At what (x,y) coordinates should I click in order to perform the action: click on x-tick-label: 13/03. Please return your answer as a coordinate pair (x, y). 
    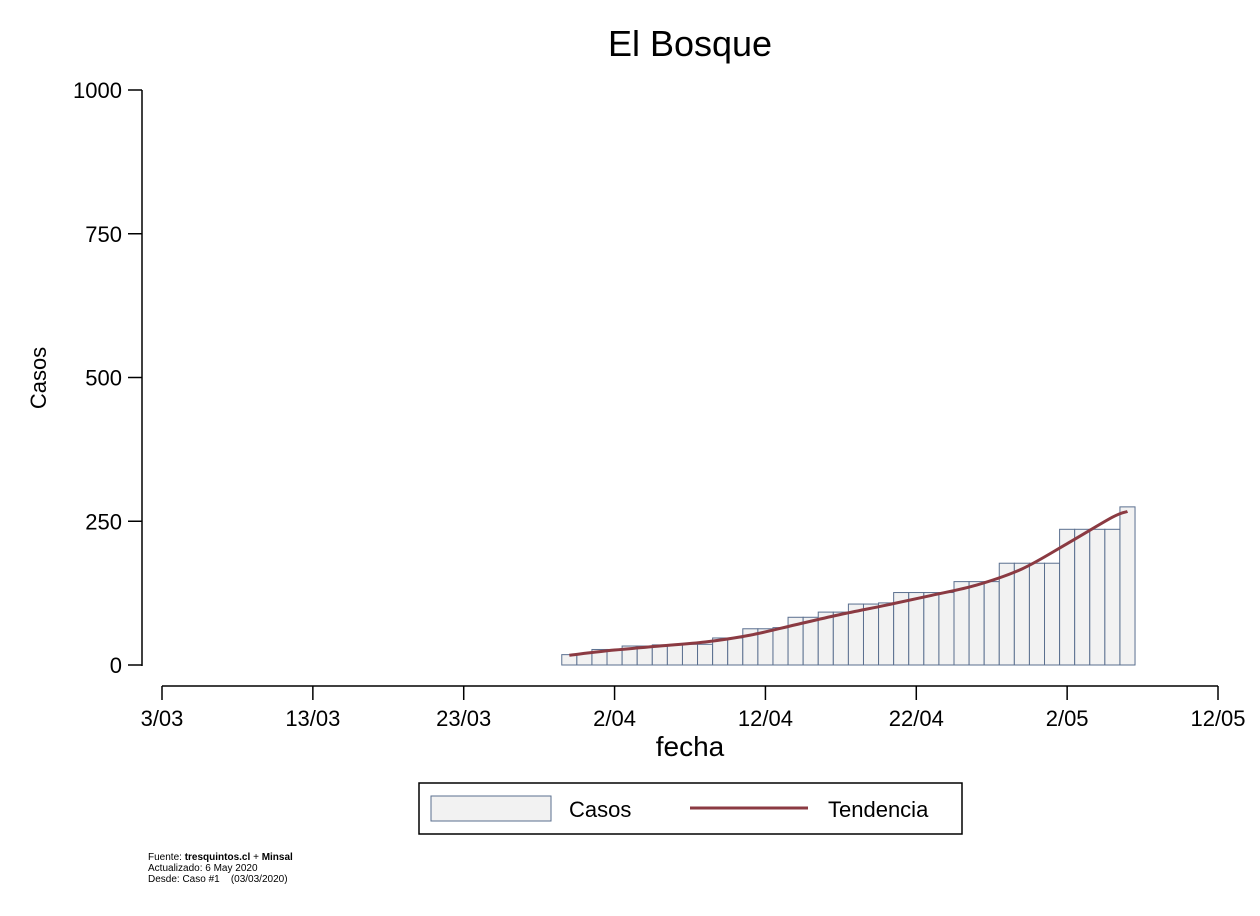
    Looking at the image, I should click on (312, 718).